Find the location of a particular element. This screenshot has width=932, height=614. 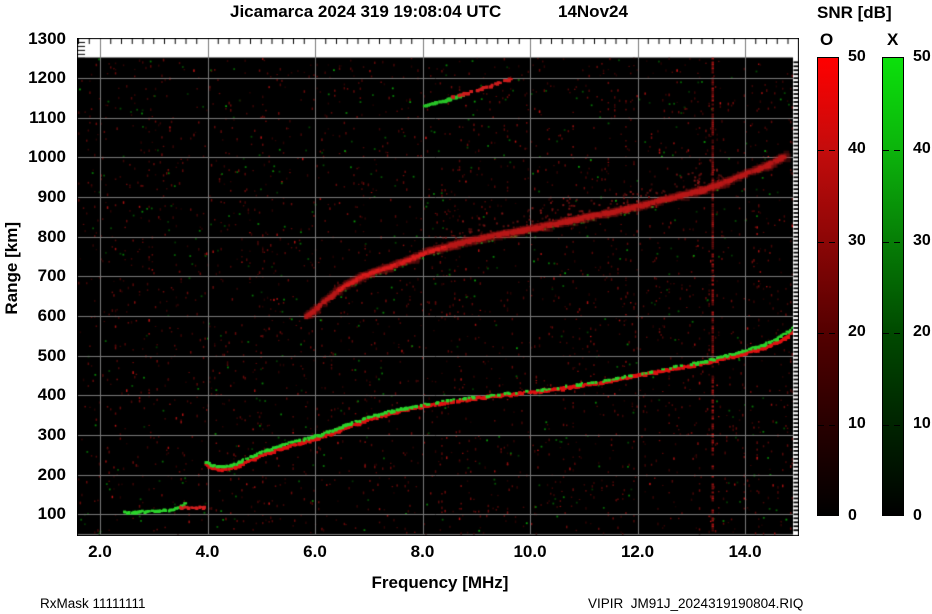

x-axis-title: Frequency [MHz] is located at coordinates (440, 582).